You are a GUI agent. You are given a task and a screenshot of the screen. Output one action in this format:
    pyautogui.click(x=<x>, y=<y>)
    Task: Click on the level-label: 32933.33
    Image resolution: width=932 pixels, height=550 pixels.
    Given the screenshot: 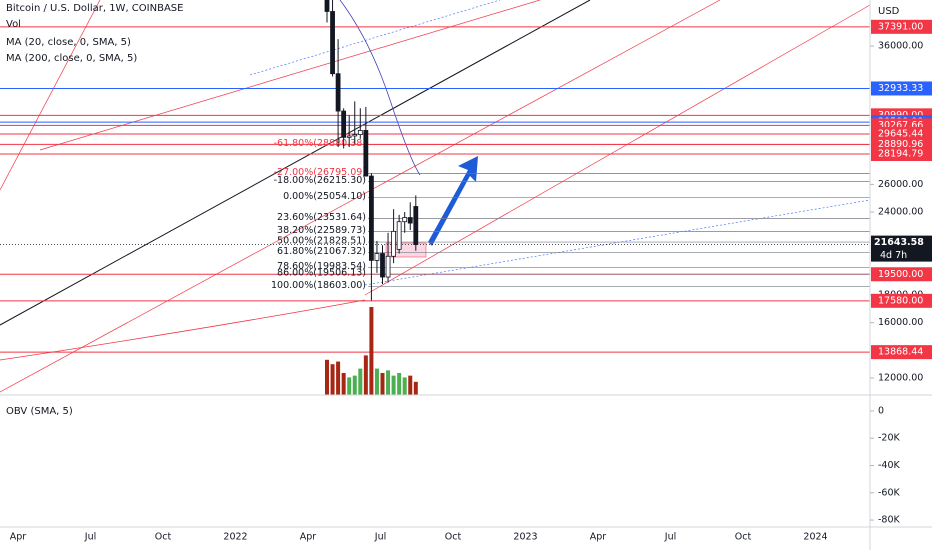 What is the action you would take?
    pyautogui.click(x=900, y=88)
    